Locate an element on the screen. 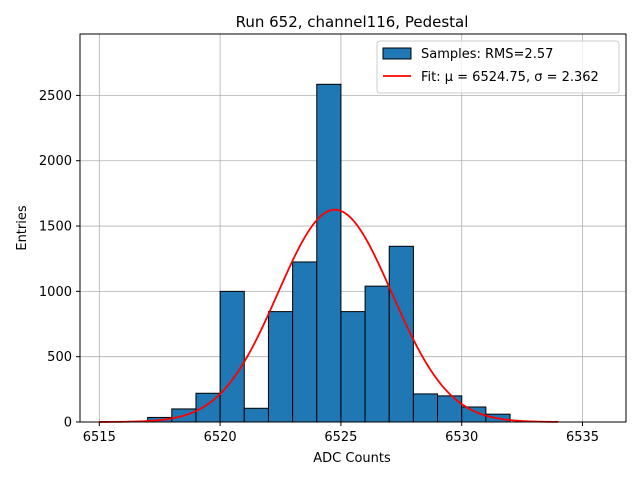 The width and height of the screenshot is (640, 480). x-axis-ticks: 6515 6520 6525 6530 6535 is located at coordinates (341, 433).